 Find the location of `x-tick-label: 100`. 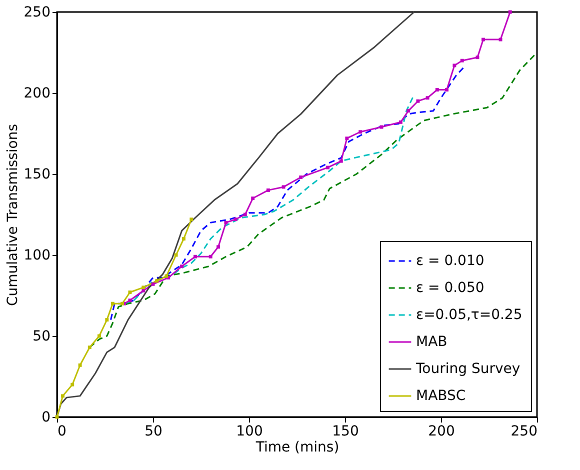

x-tick-label: 100 is located at coordinates (249, 432).